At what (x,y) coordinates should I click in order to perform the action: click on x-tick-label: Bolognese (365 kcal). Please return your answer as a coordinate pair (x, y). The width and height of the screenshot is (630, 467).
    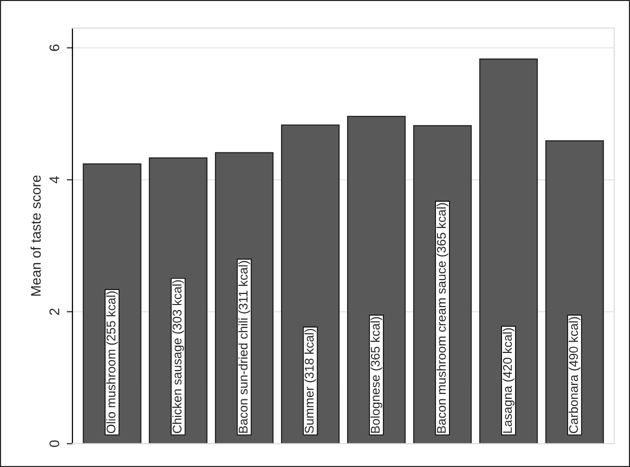
    Looking at the image, I should click on (376, 375).